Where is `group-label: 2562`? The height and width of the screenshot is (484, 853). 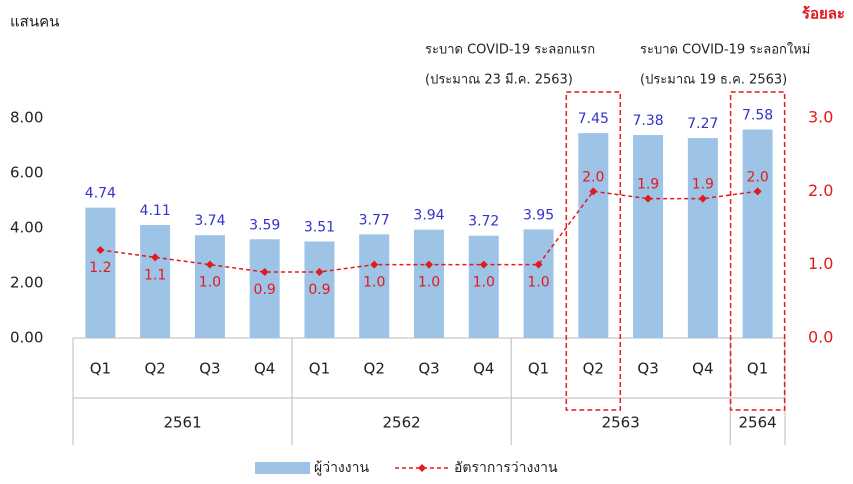 group-label: 2562 is located at coordinates (402, 423).